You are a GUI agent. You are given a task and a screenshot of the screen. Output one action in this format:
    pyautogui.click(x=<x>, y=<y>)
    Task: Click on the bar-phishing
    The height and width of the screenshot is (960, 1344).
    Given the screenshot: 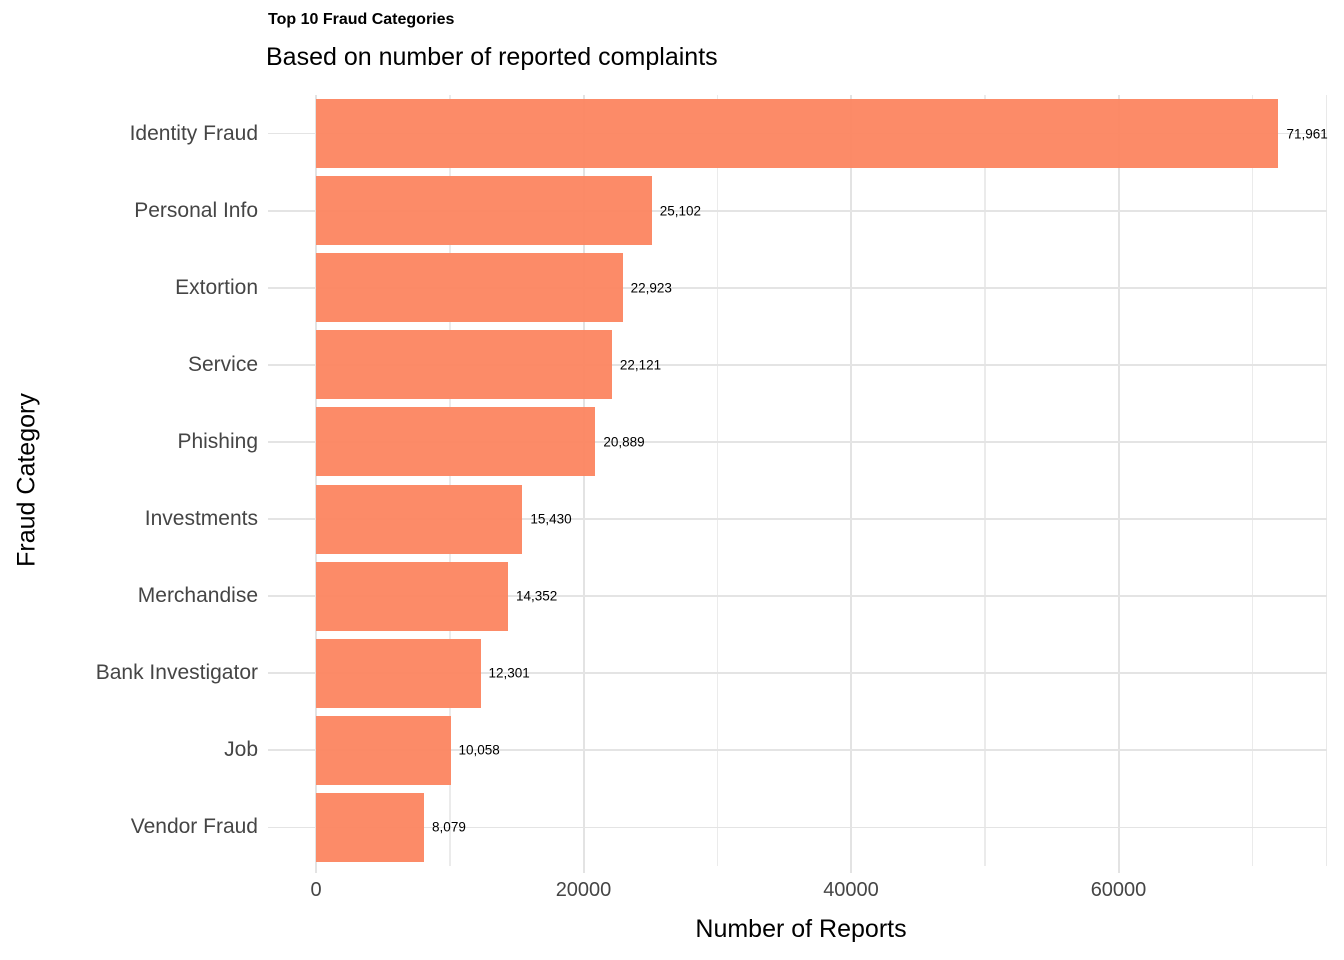 What is the action you would take?
    pyautogui.click(x=456, y=442)
    